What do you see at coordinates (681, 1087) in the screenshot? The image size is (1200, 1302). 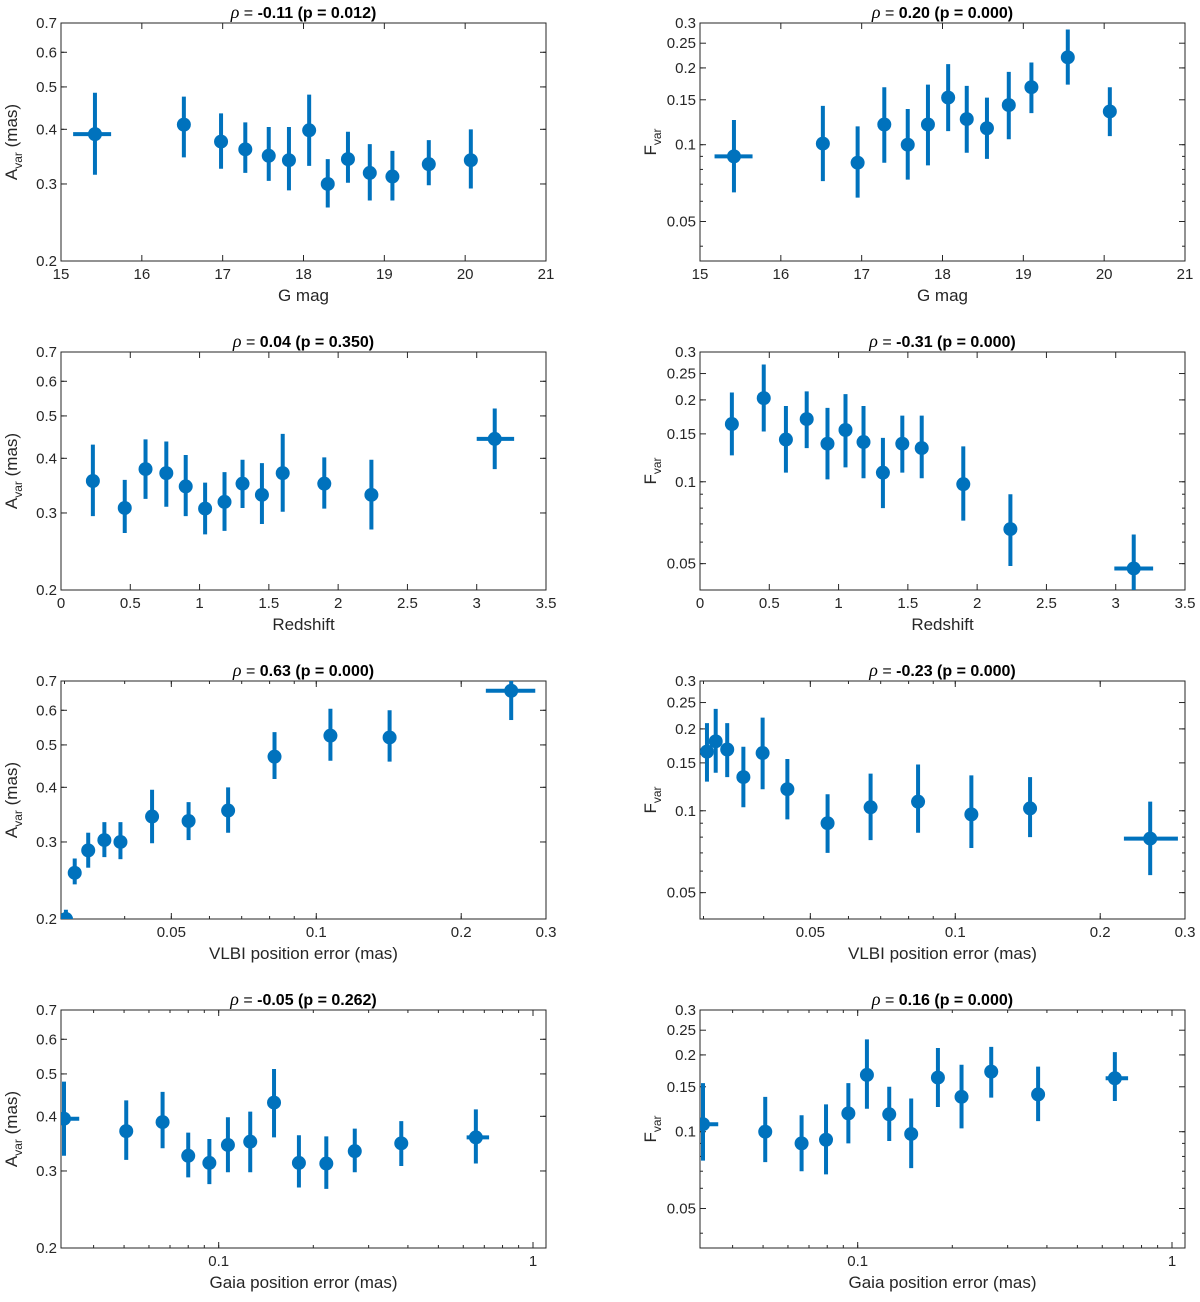 I see `y-tick-label: 0.15` at bounding box center [681, 1087].